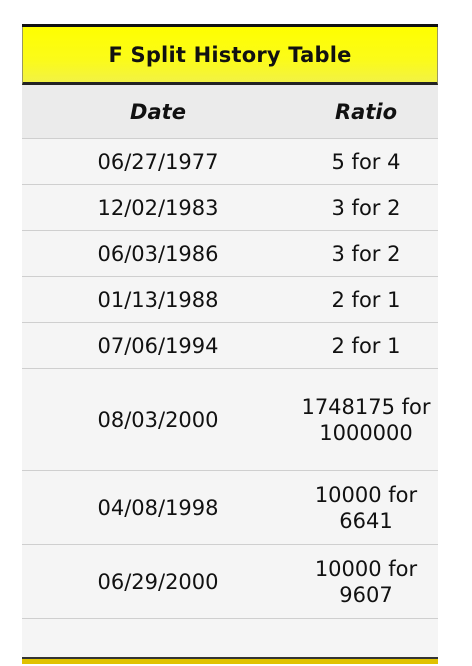  I want to click on date-cell: 04/08/1998, so click(158, 507).